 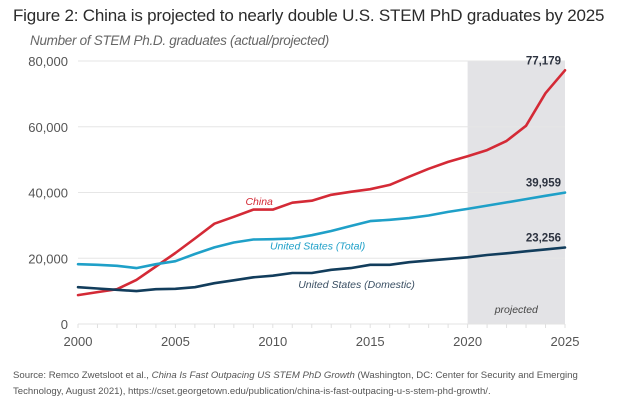 What do you see at coordinates (48, 127) in the screenshot?
I see `y-tick-label: 60,000` at bounding box center [48, 127].